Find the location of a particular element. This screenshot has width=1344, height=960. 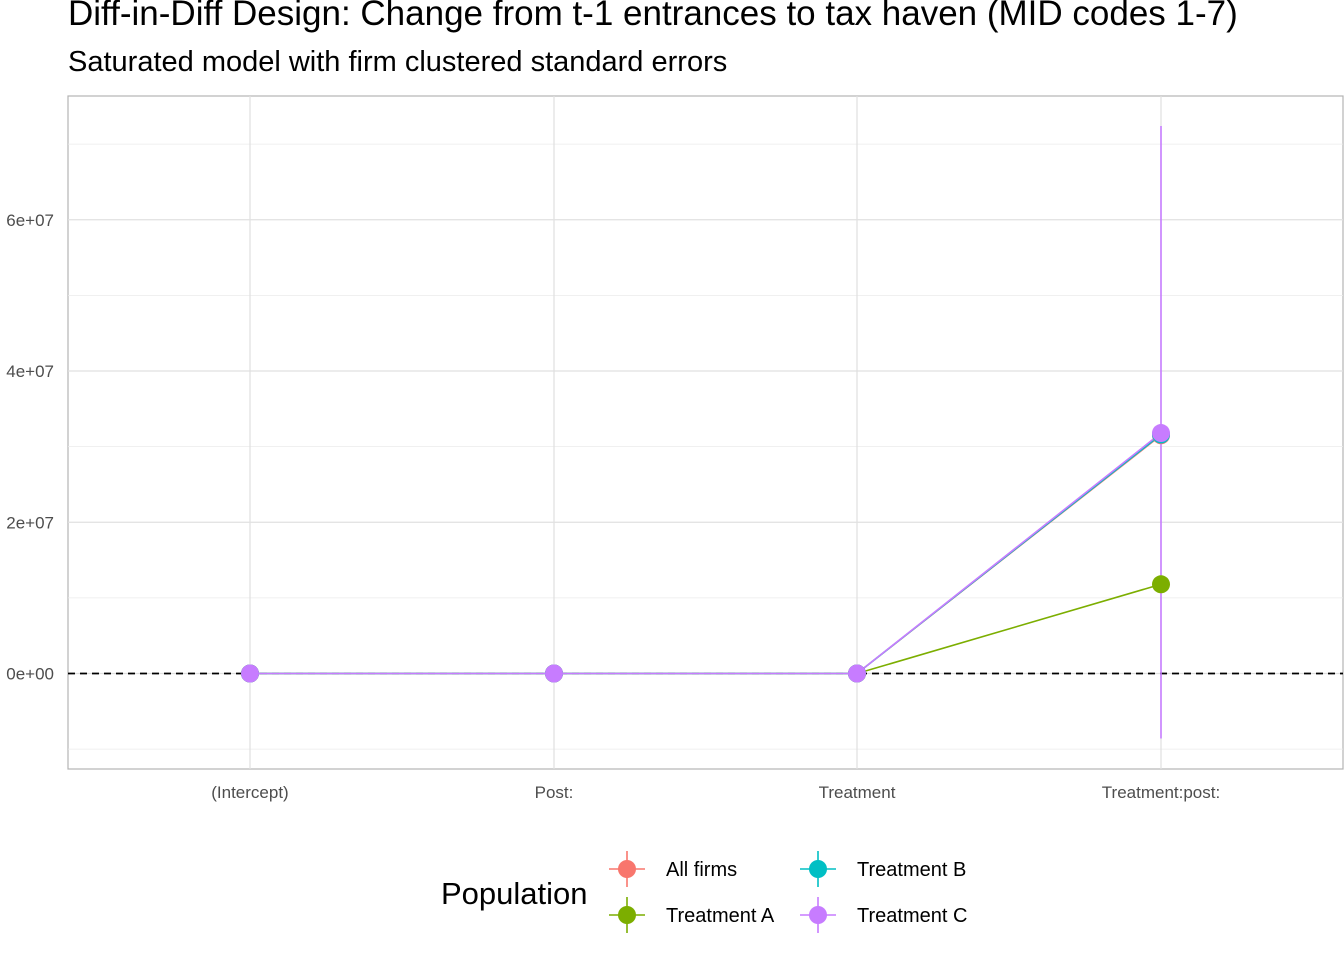

legend-label: All firms is located at coordinates (701, 870).